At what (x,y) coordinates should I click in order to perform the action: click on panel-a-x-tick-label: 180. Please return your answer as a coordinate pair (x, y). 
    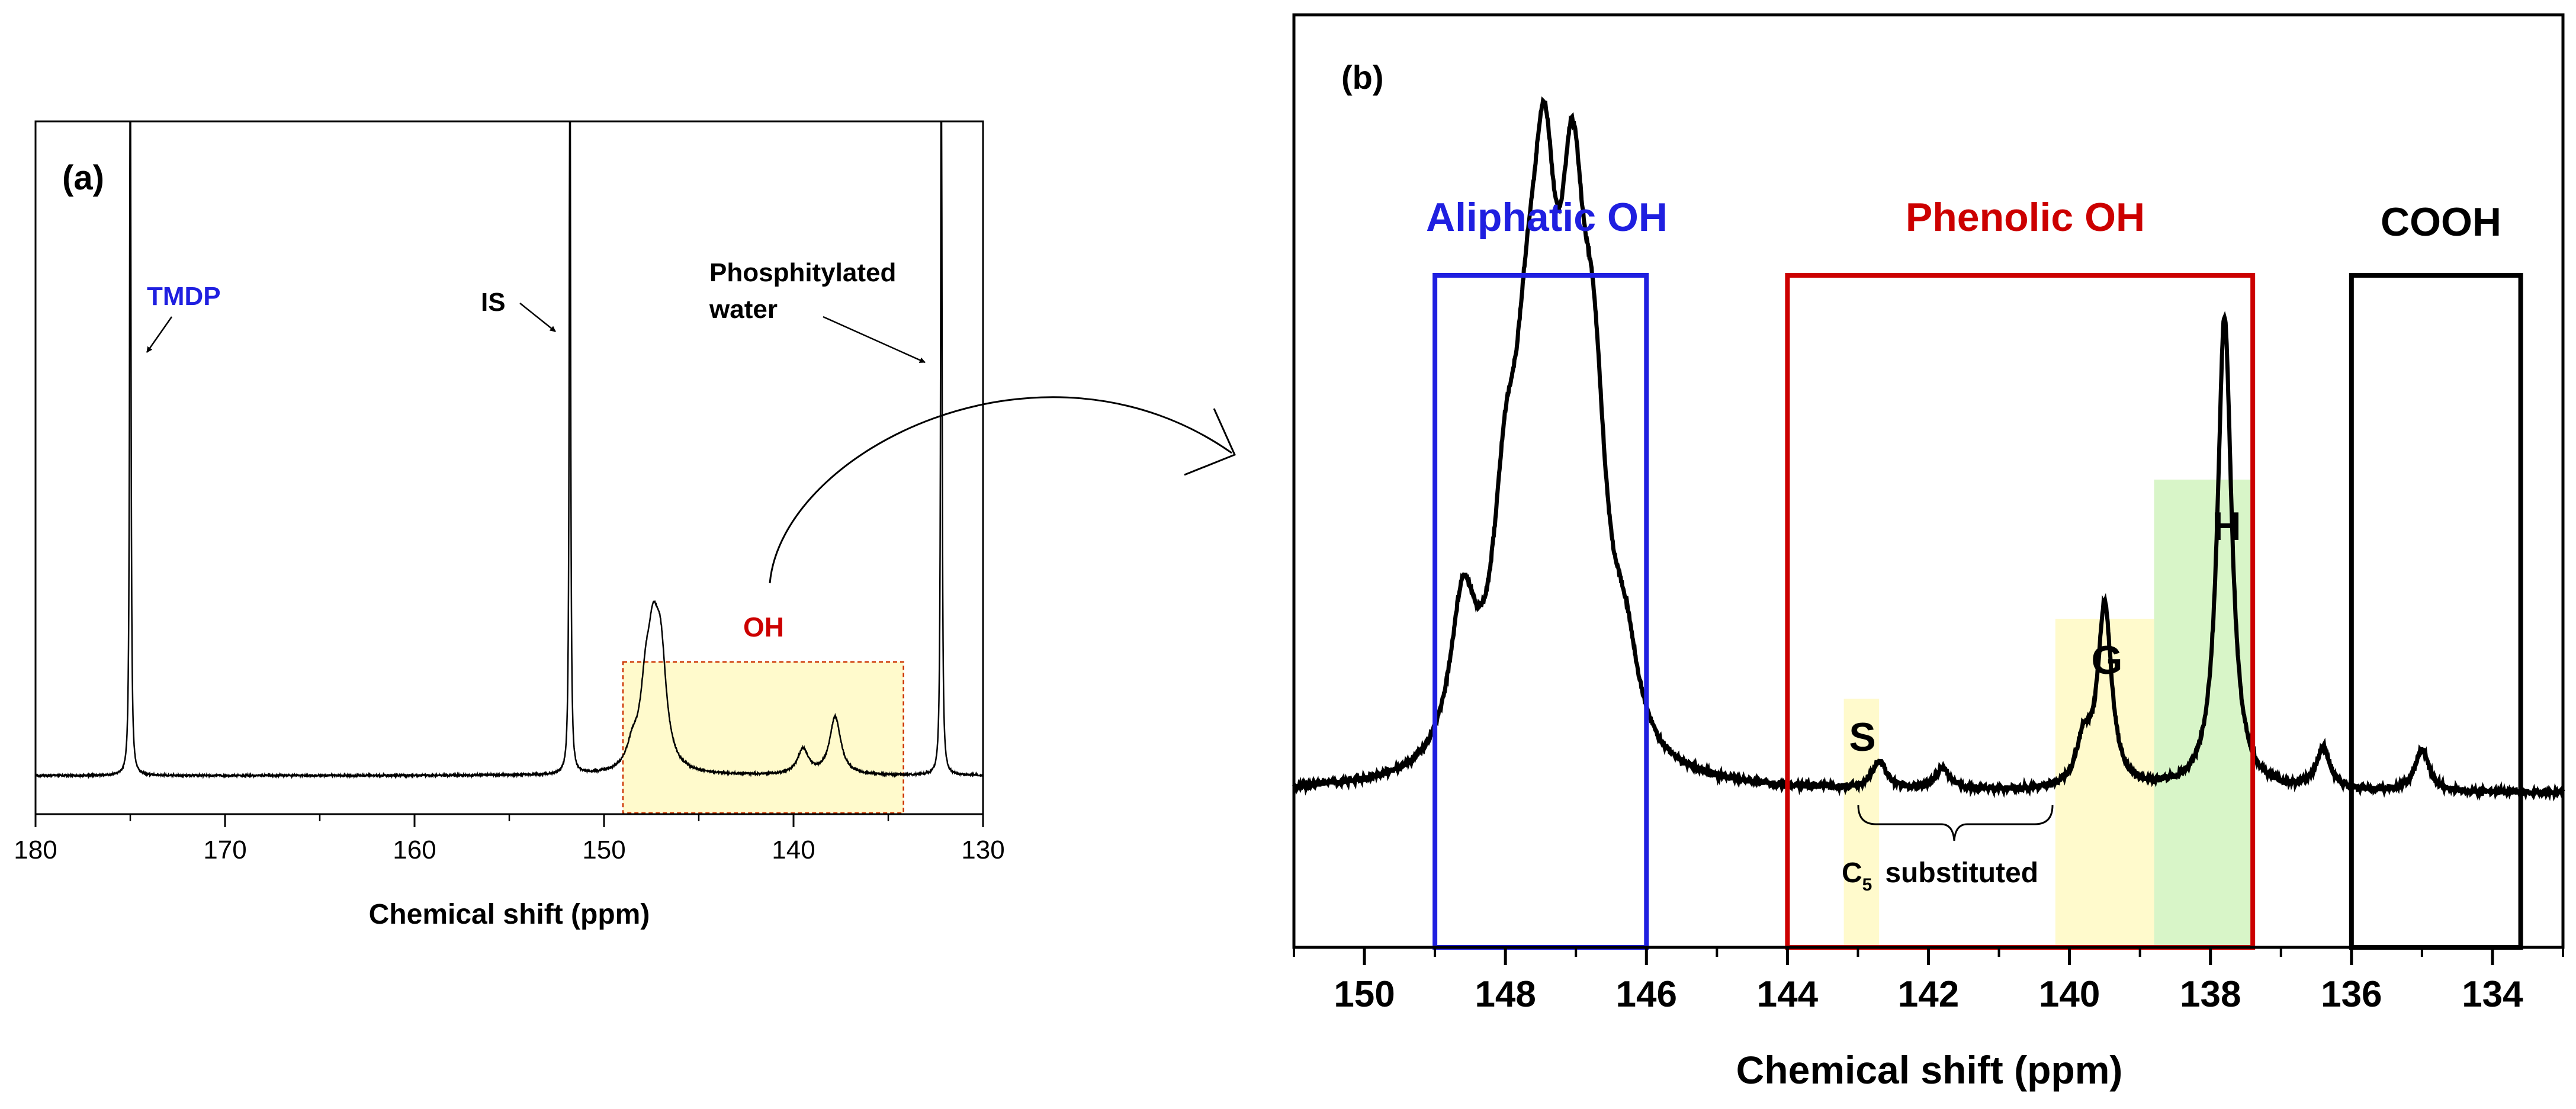
    Looking at the image, I should click on (35, 849).